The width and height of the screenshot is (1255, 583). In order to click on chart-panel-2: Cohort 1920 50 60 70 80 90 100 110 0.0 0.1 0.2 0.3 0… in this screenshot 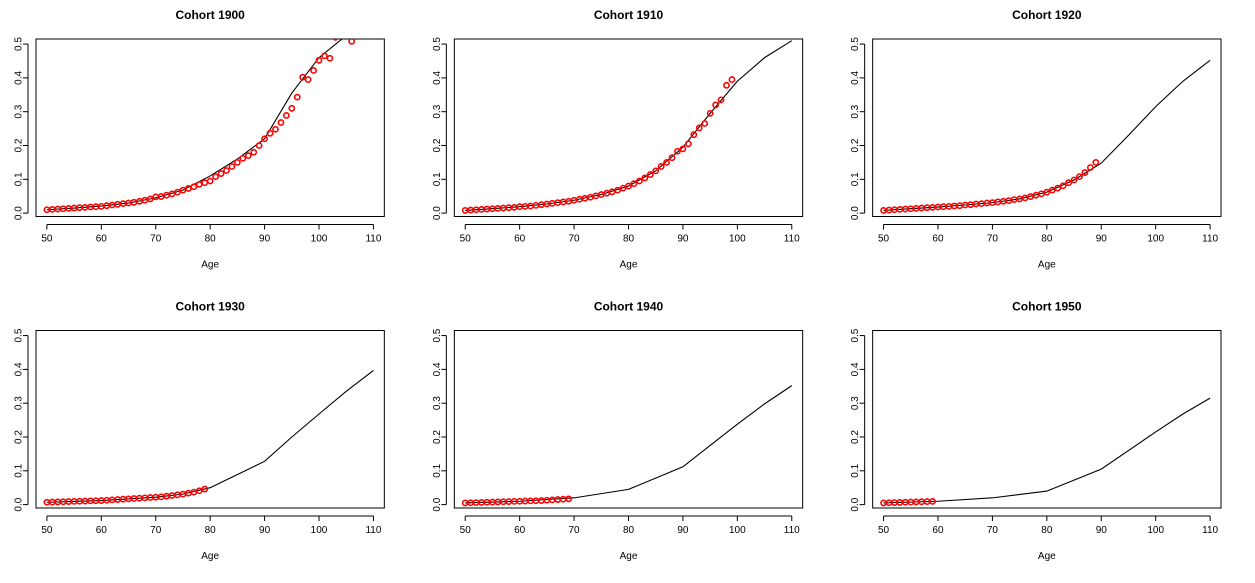, I will do `click(1036, 139)`.